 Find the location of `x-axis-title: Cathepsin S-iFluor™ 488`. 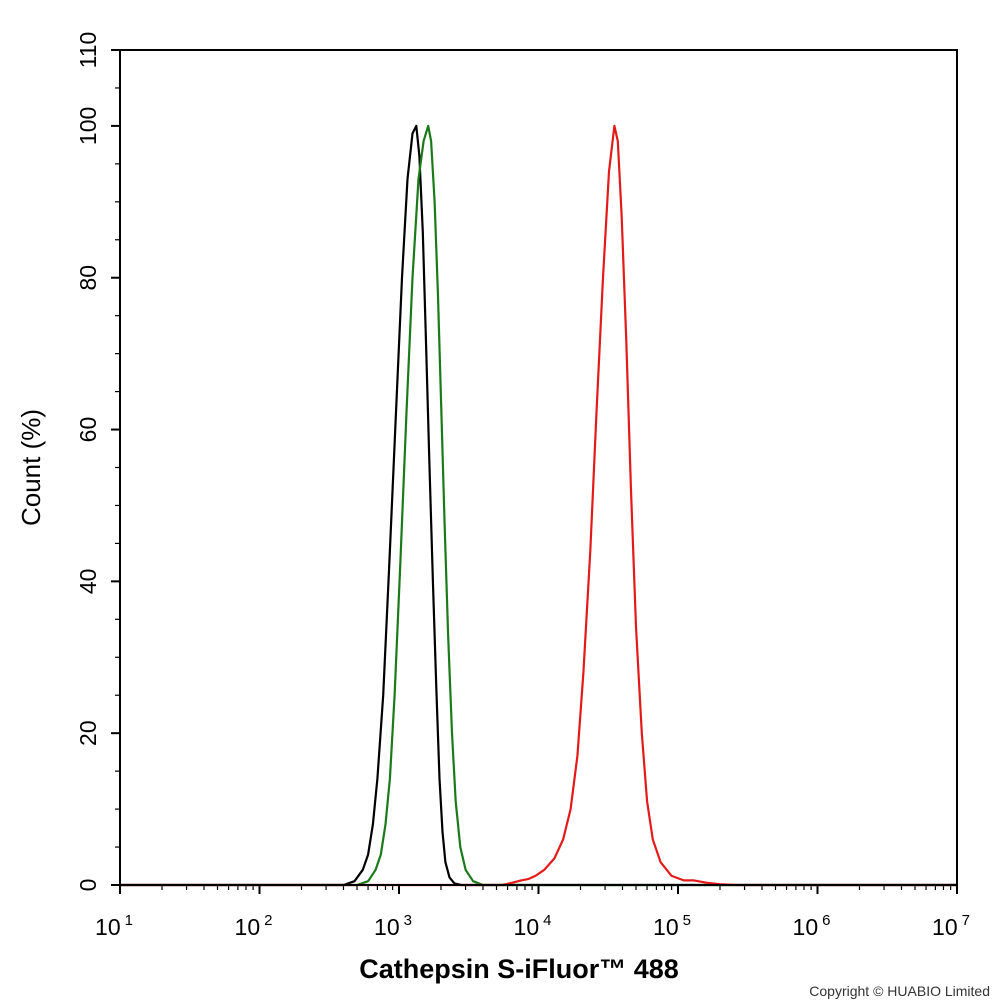

x-axis-title: Cathepsin S-iFluor™ 488 is located at coordinates (519, 969).